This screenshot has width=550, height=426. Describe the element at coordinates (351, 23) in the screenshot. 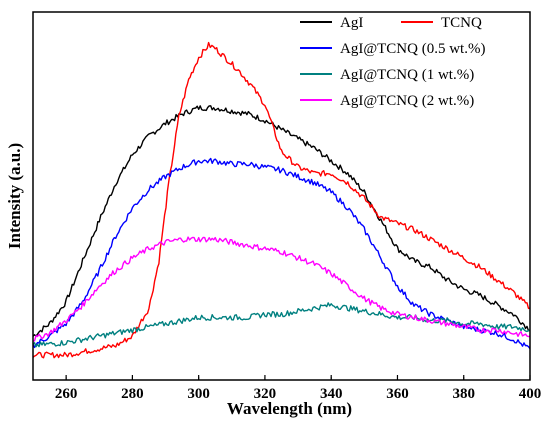

I see `legend-label-0: AgI` at that location.